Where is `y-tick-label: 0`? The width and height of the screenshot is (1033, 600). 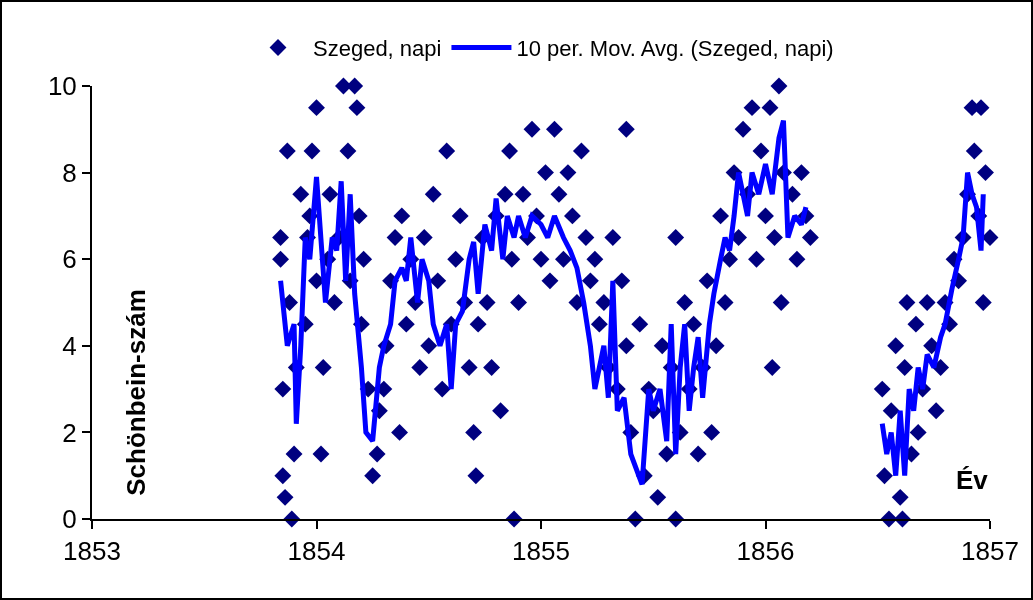
y-tick-label: 0 is located at coordinates (69, 519).